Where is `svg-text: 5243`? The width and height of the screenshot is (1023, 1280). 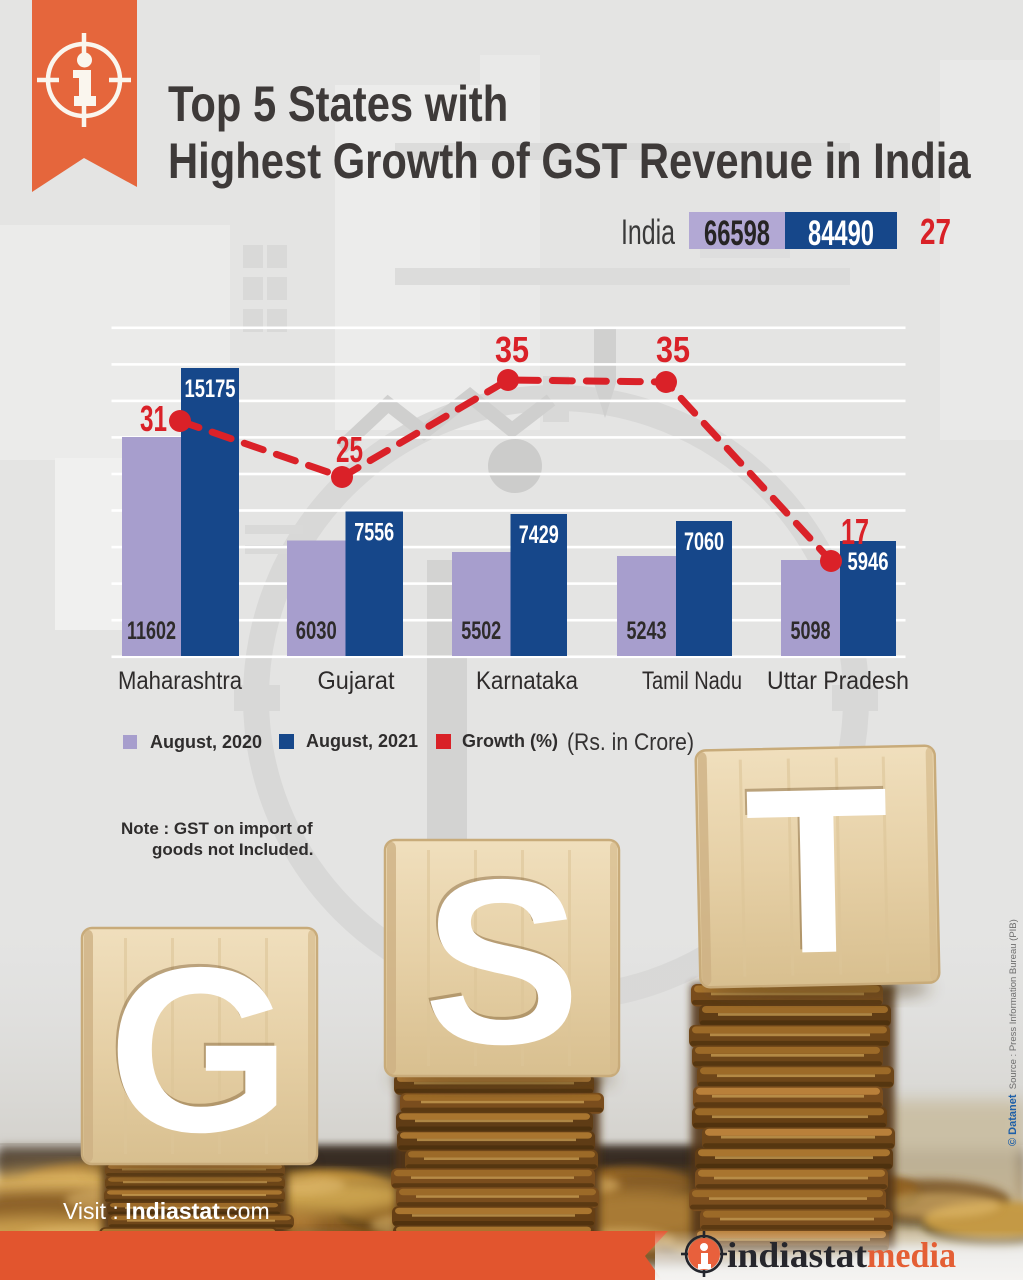
svg-text: 5243 is located at coordinates (647, 631).